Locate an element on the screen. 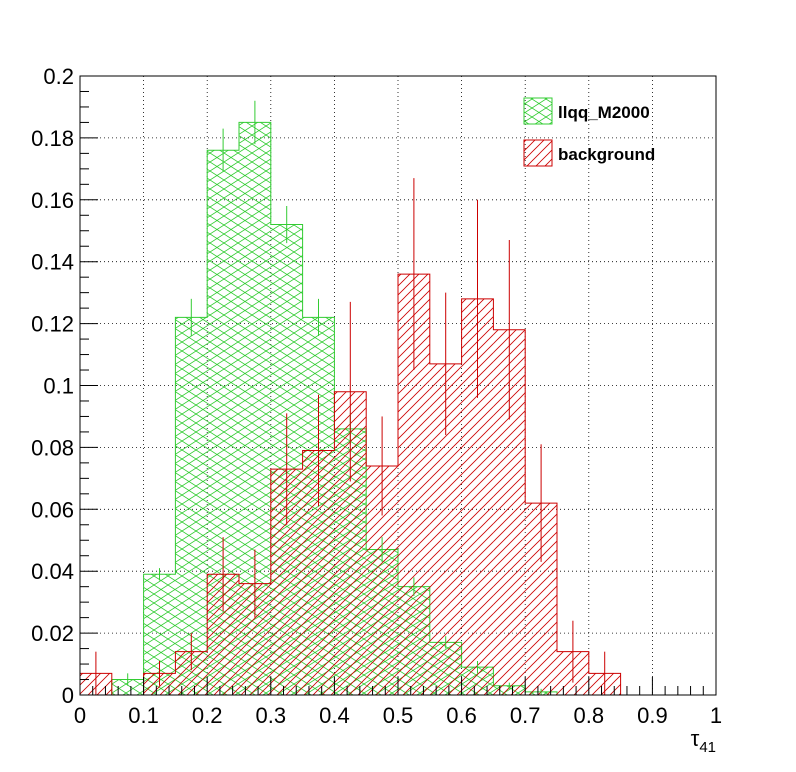  x-tick-label: 0 is located at coordinates (80, 715).